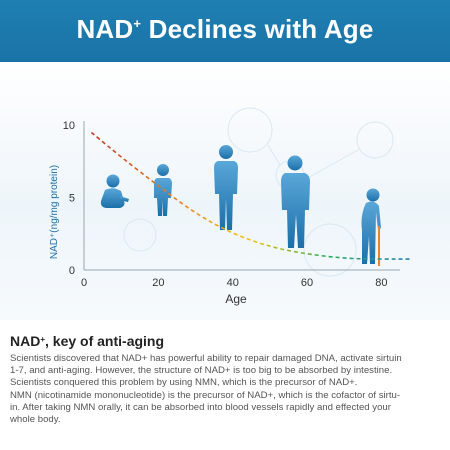 The image size is (450, 450). I want to click on title-rest: Declines with Age, so click(257, 29).